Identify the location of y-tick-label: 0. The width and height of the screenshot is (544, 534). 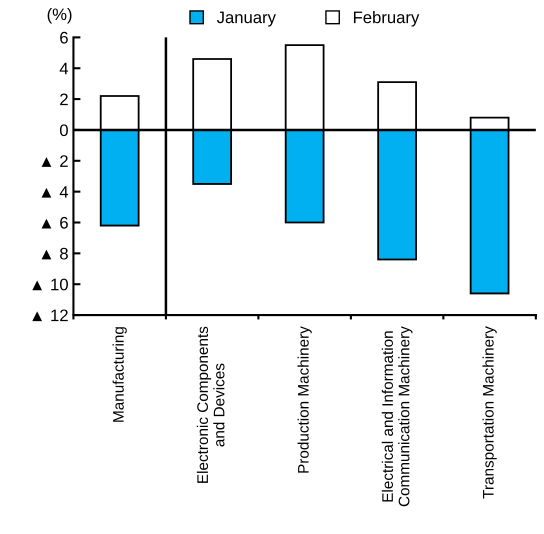
(64, 130).